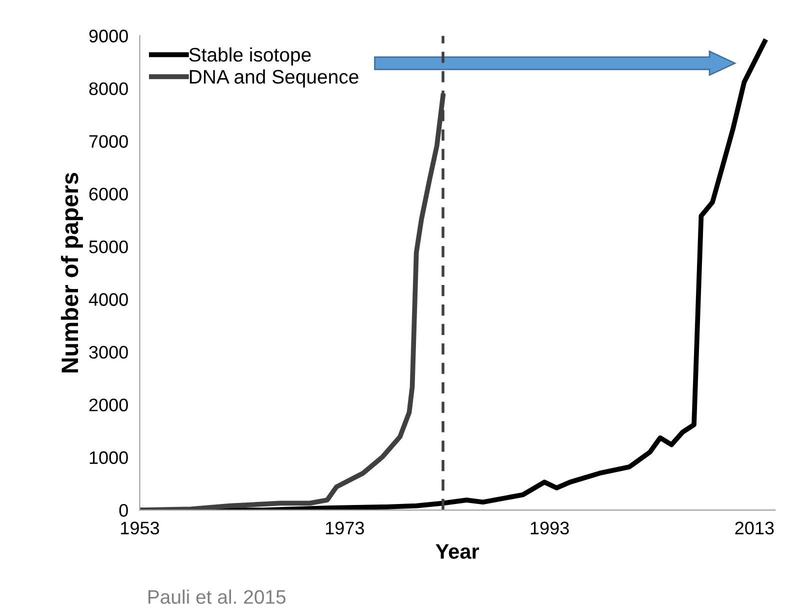 The image size is (794, 616). What do you see at coordinates (108, 299) in the screenshot?
I see `y-tick-label: 4000` at bounding box center [108, 299].